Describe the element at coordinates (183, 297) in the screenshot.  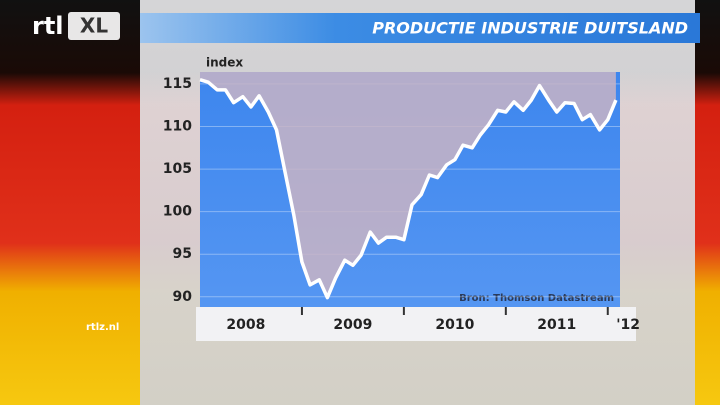
I see `y-tick-label: 90` at that location.